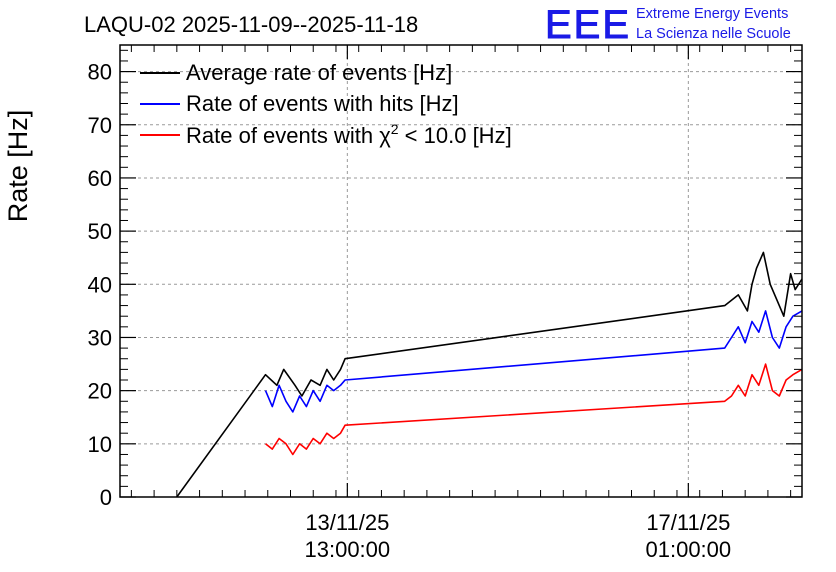  Describe the element at coordinates (18, 166) in the screenshot. I see `y-axis-label: Rate [Hz]` at that location.